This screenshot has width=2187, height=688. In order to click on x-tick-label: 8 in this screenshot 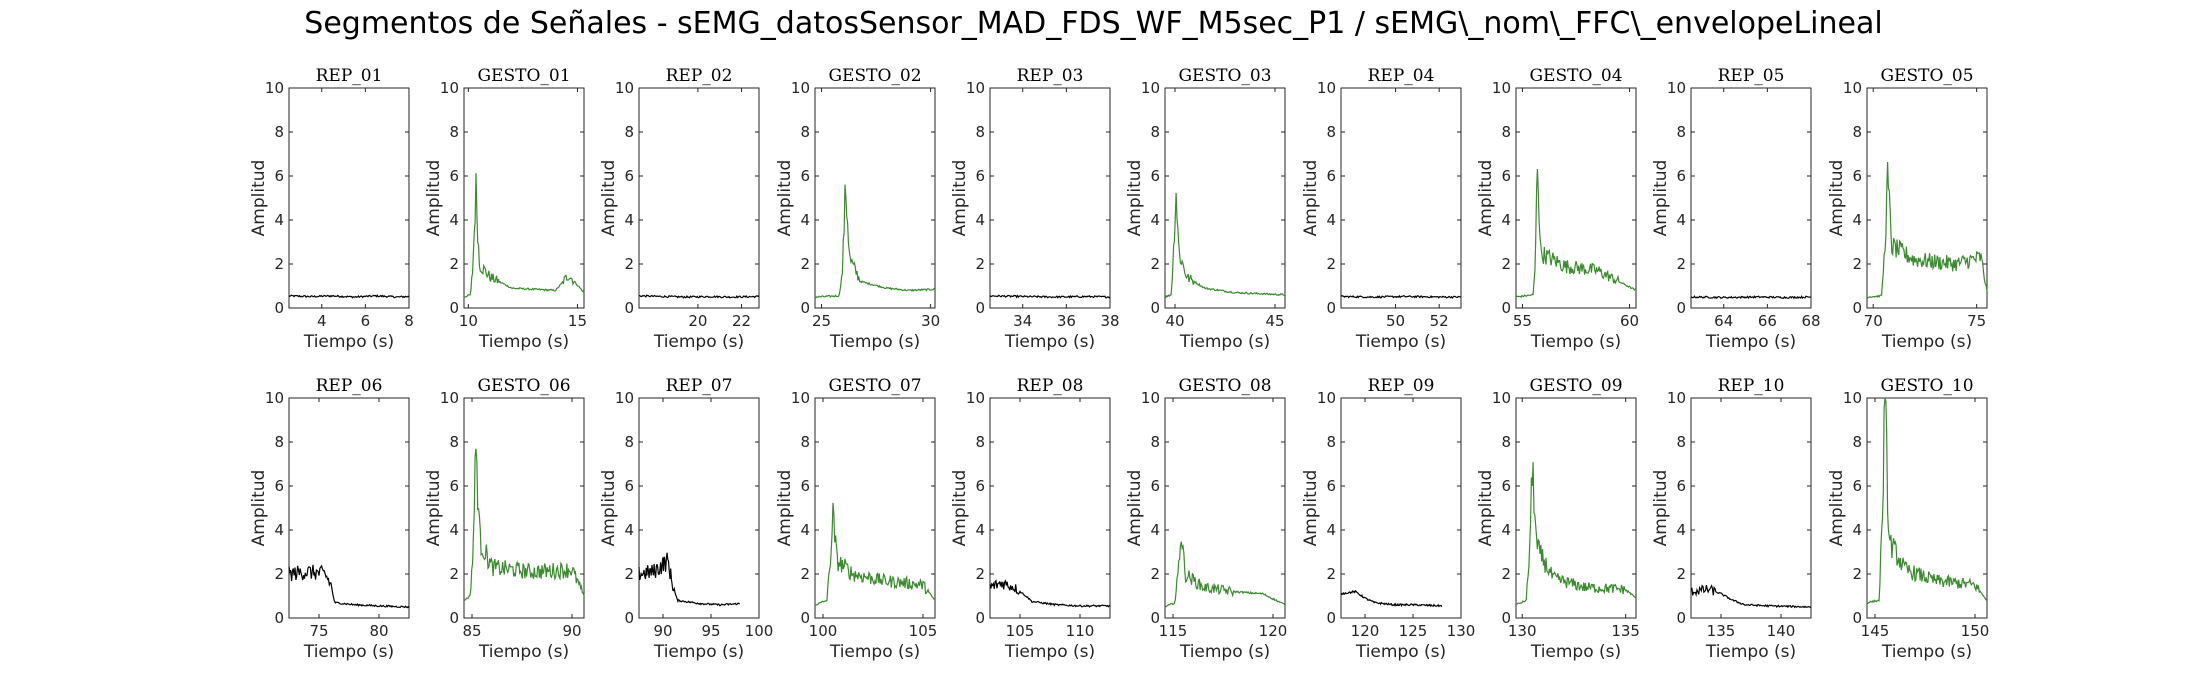, I will do `click(409, 321)`.